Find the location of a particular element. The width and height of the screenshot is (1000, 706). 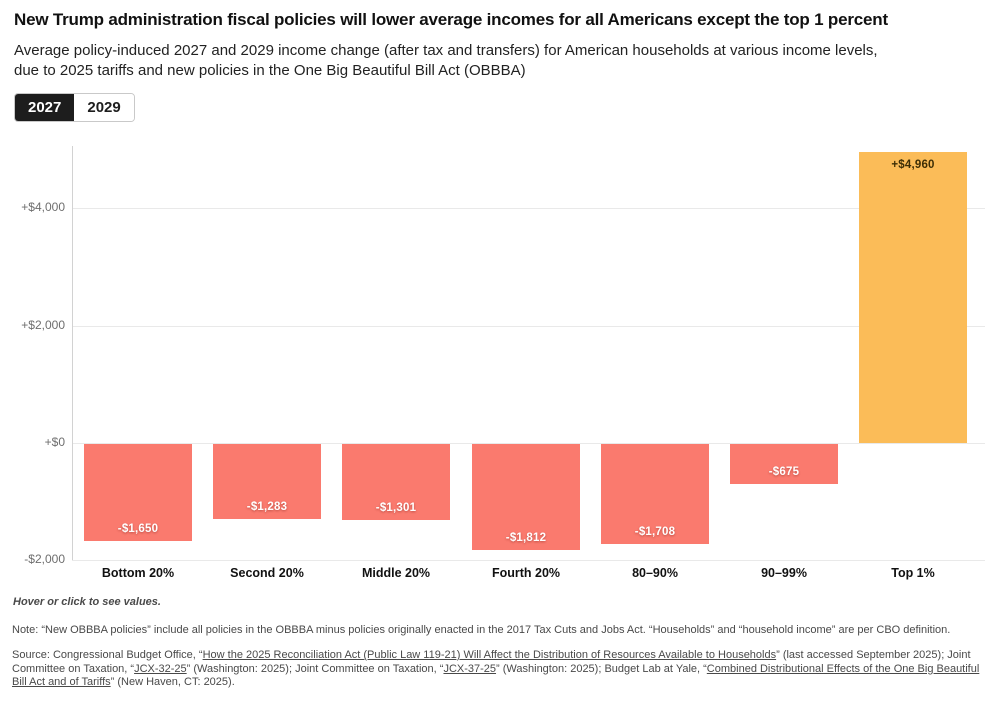

x-axis-label-90-99: 90–99% is located at coordinates (784, 573).